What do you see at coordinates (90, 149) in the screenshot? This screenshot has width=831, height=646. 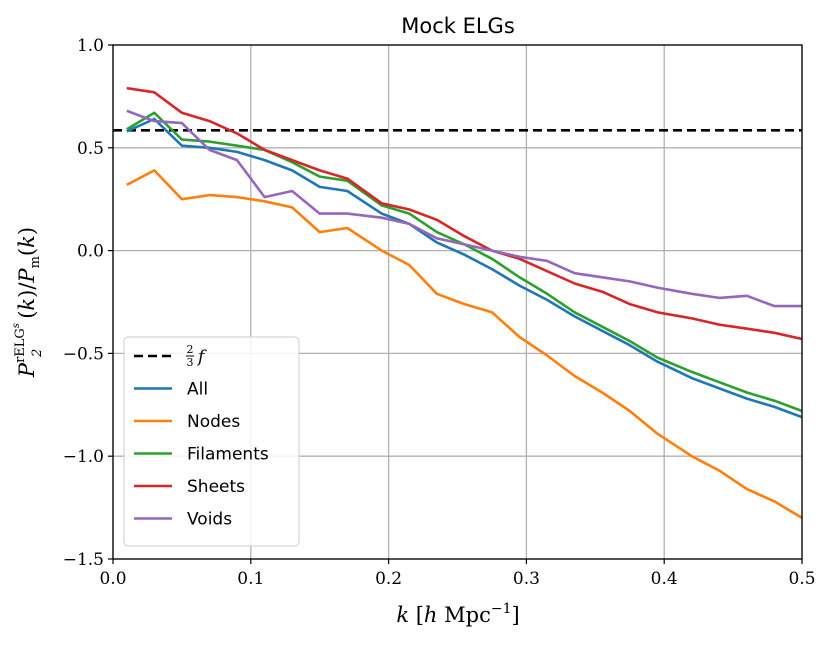 I see `y-tick-label: 0.5` at bounding box center [90, 149].